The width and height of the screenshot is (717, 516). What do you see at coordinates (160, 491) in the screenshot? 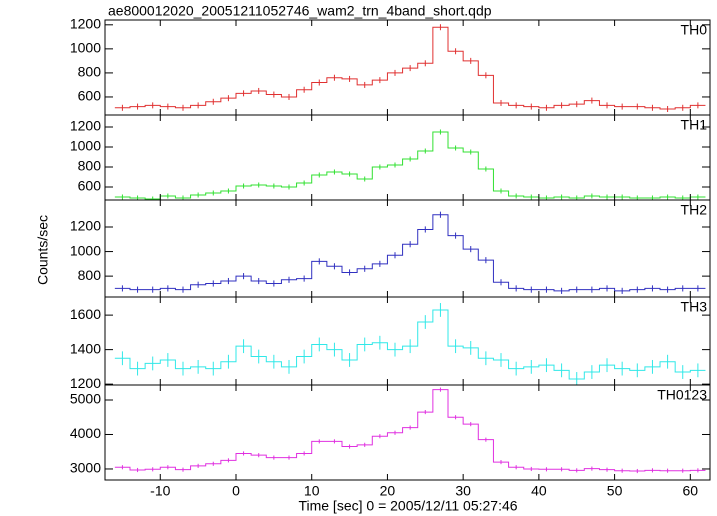
I see `x-tick-label: -10` at bounding box center [160, 491].